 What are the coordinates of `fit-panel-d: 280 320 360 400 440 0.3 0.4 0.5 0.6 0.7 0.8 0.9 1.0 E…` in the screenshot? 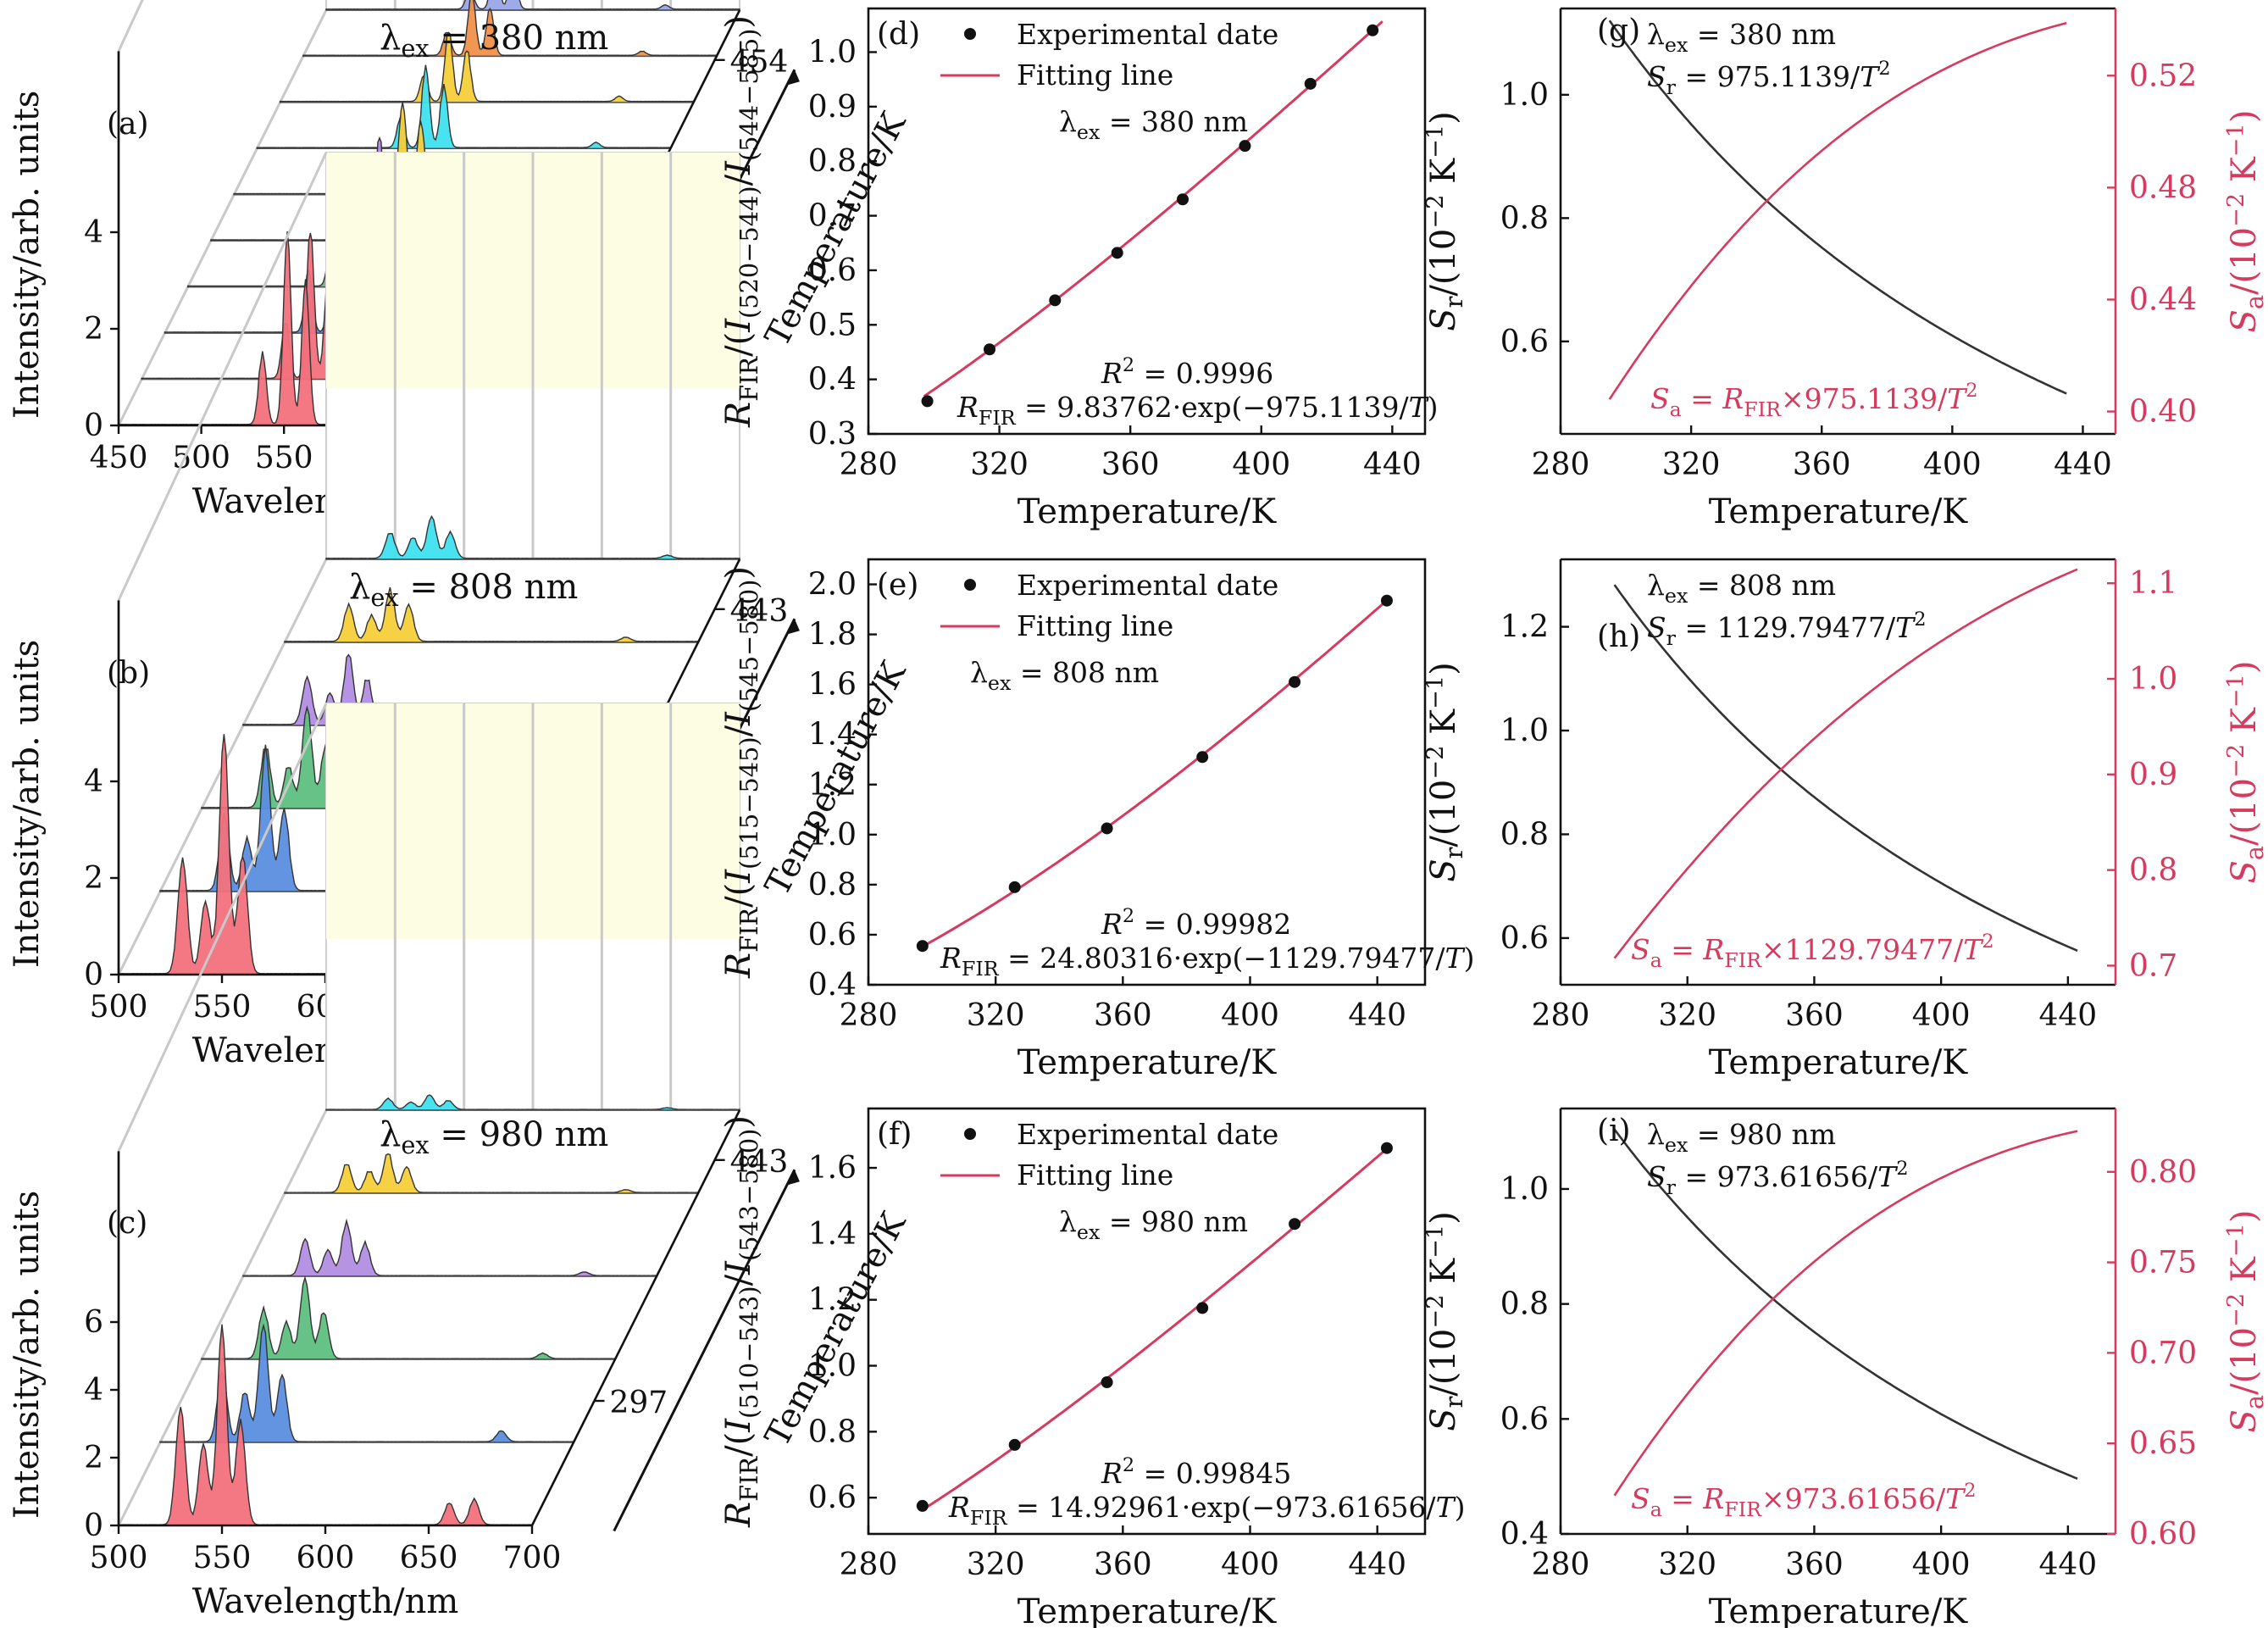 It's located at (1078, 269).